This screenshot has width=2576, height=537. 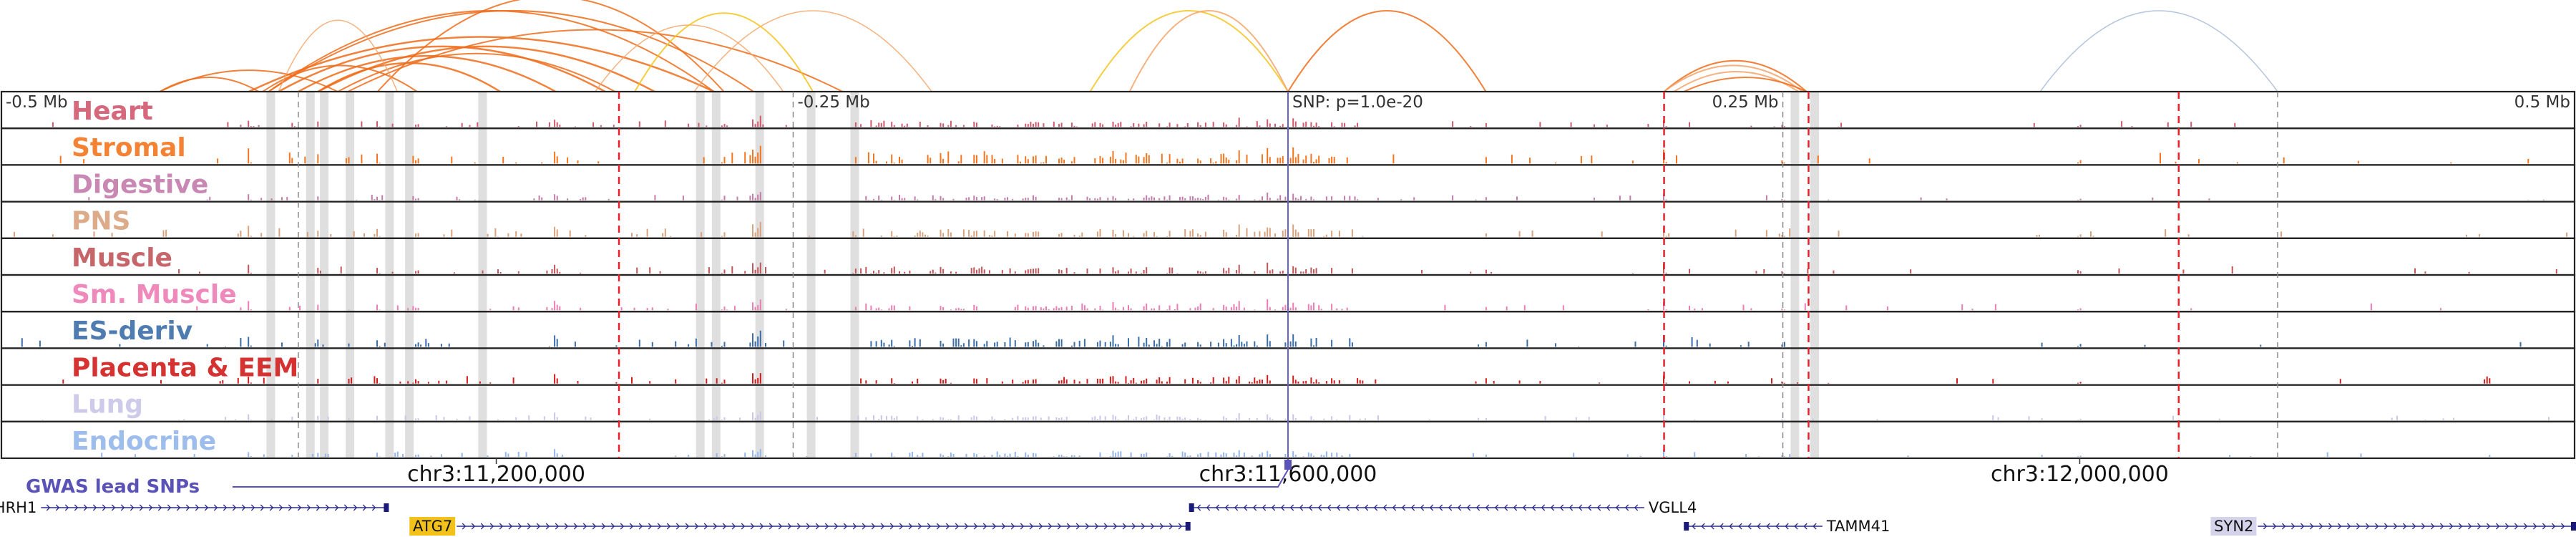 I want to click on gene-track: HRH1 ATG7 VGLL4 TAMM41 SYN2, so click(x=1288, y=517).